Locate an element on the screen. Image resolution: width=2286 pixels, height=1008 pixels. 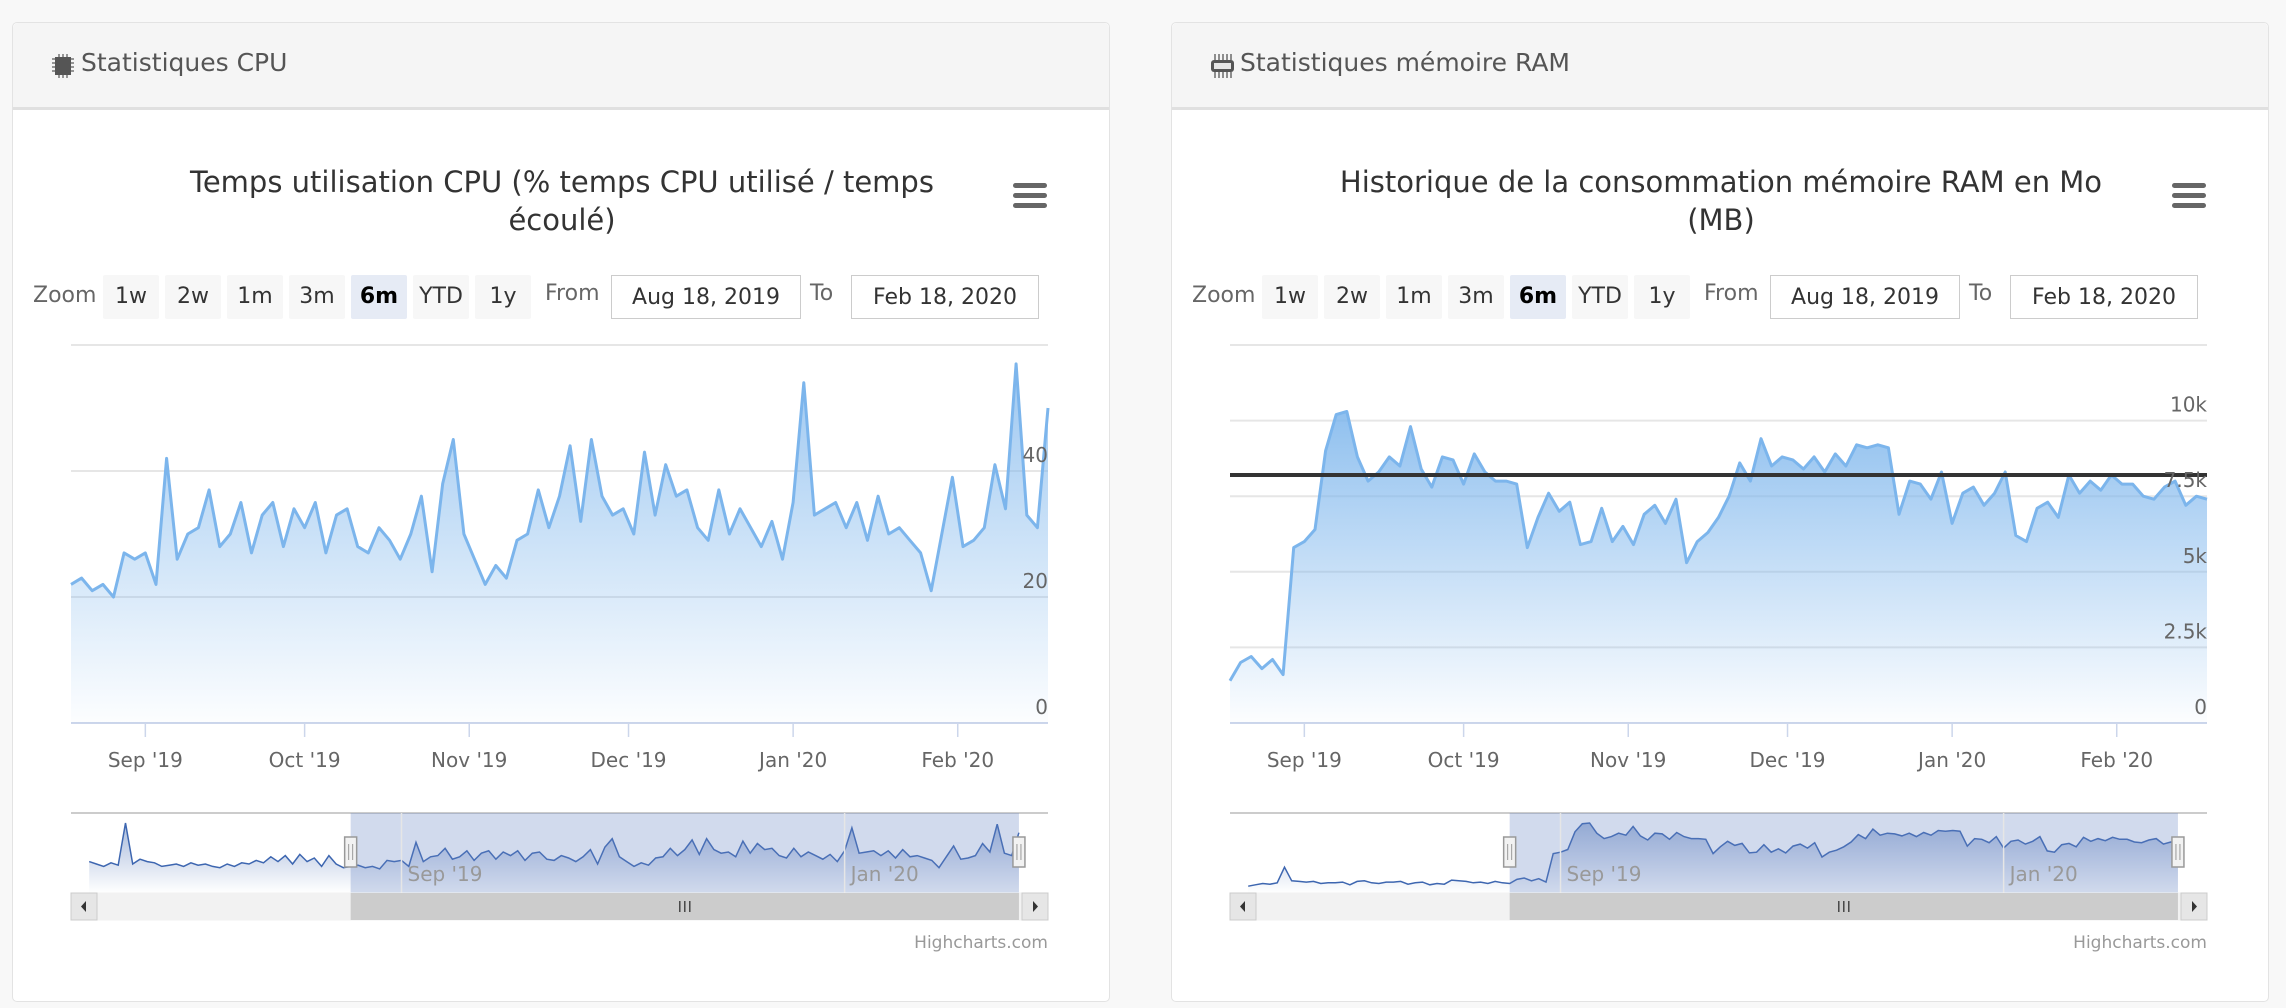
y-tick-label: 7.5k is located at coordinates (2186, 480).